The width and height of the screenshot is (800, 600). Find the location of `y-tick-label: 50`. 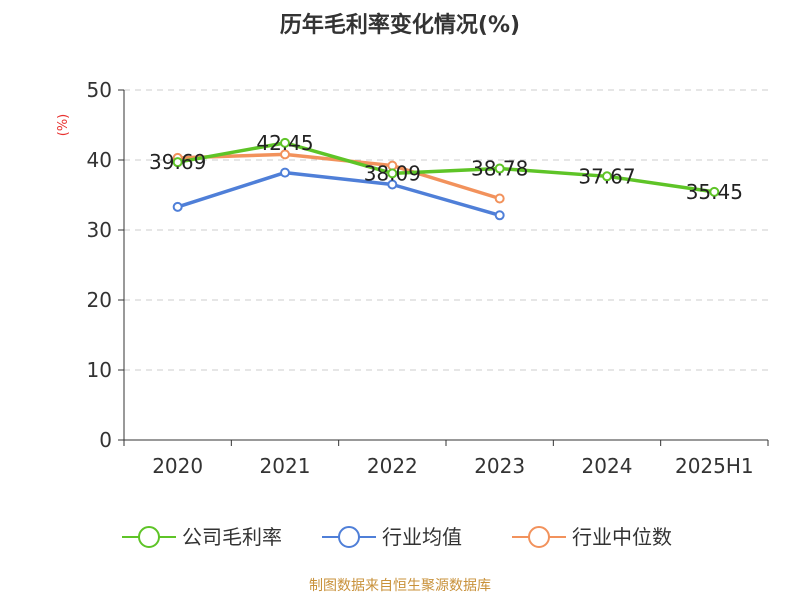

y-tick-label: 50 is located at coordinates (99, 90).